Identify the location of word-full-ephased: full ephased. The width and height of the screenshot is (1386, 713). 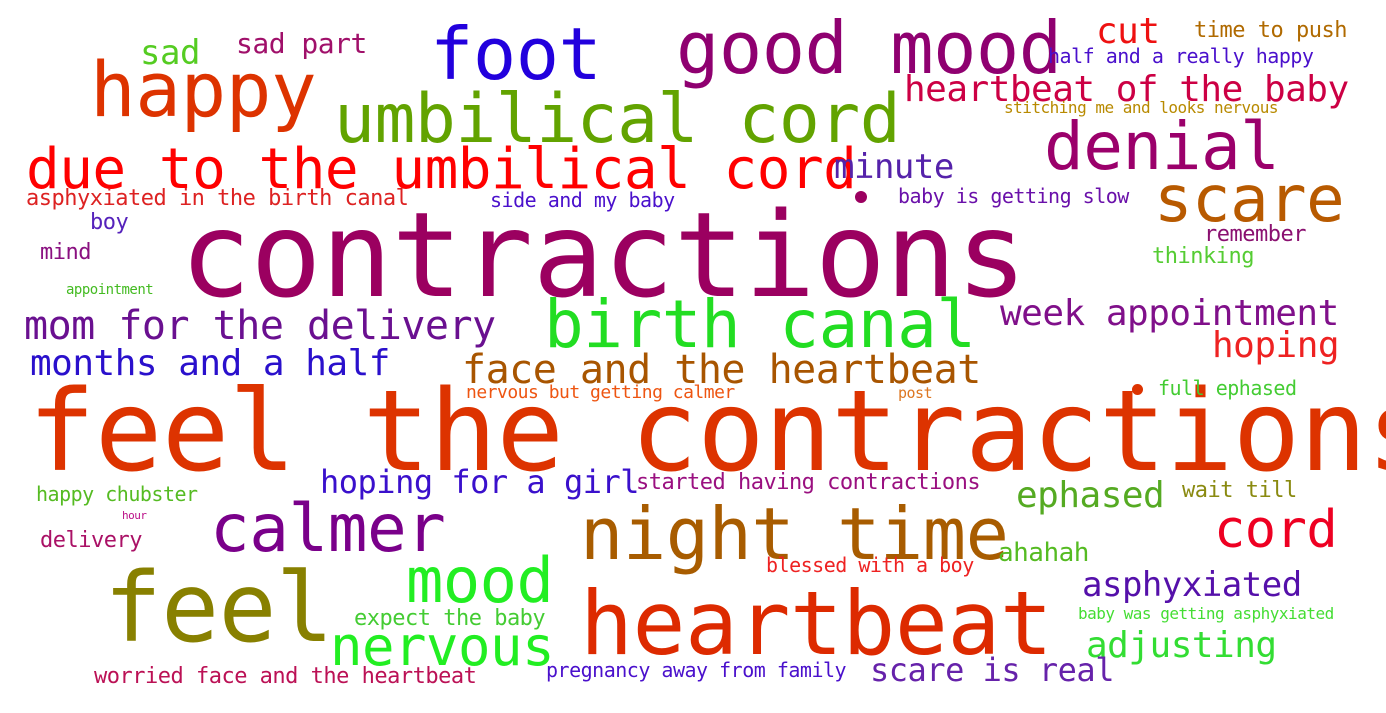
(1227, 388).